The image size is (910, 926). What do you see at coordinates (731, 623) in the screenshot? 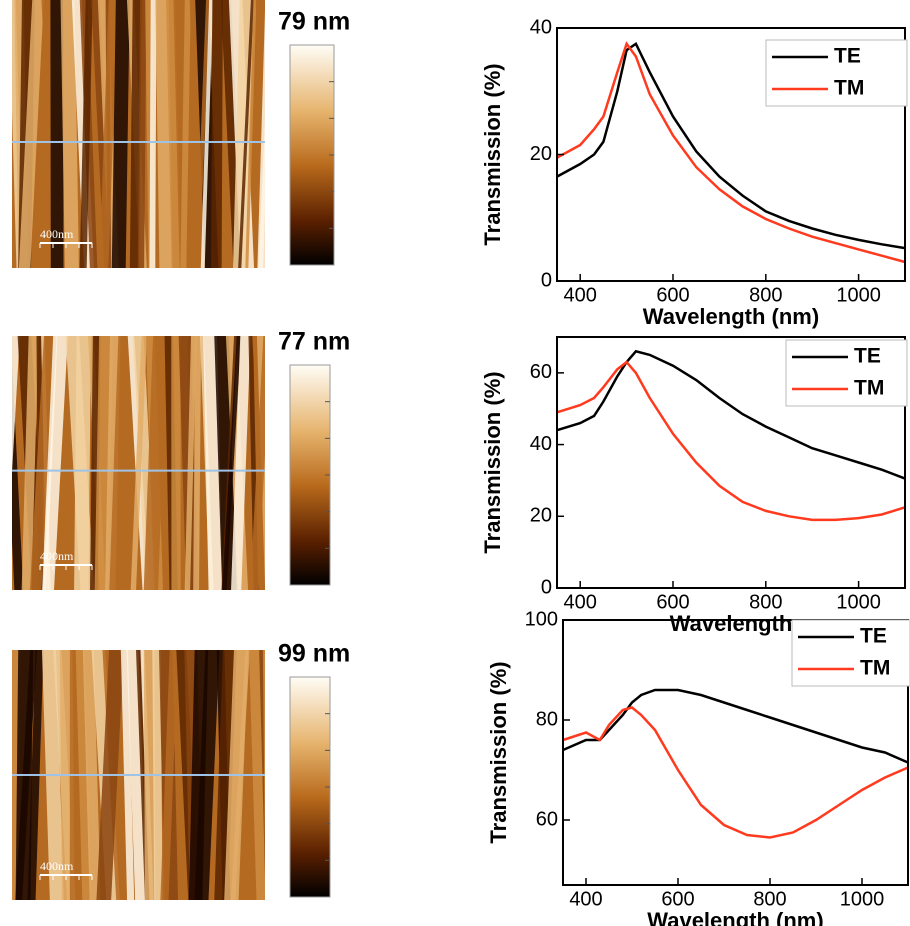
I see `x-axis-label: Wavelength` at bounding box center [731, 623].